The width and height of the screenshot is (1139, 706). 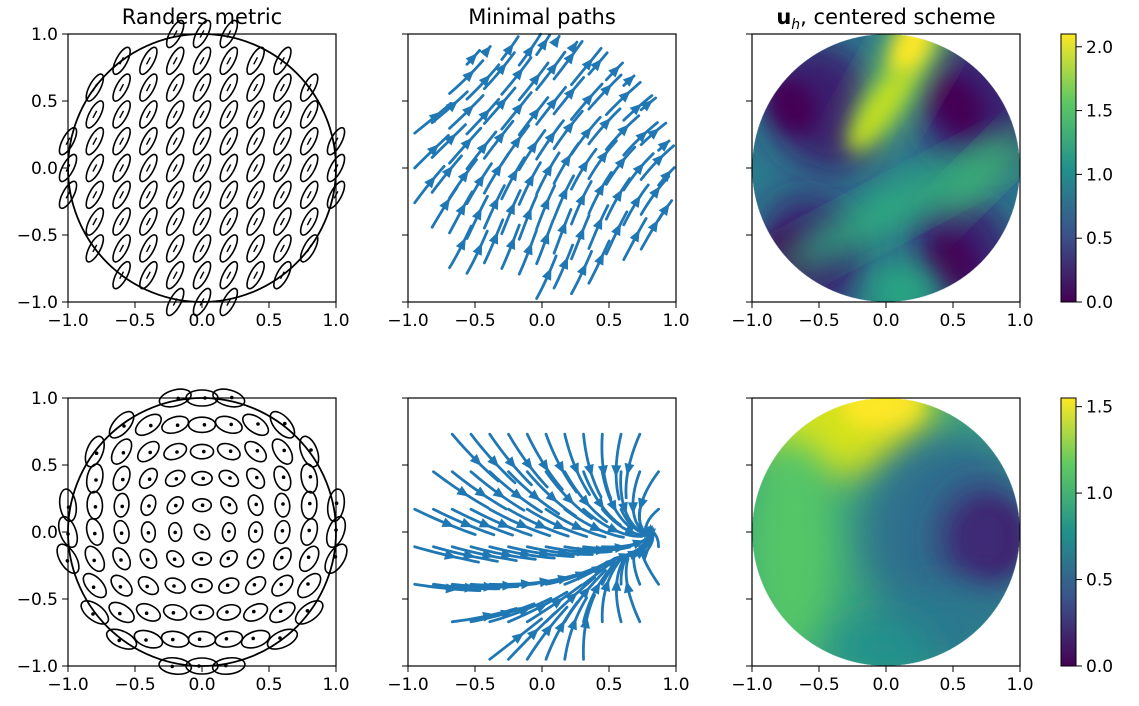 What do you see at coordinates (608, 321) in the screenshot?
I see `x-tick-label: 0.5` at bounding box center [608, 321].